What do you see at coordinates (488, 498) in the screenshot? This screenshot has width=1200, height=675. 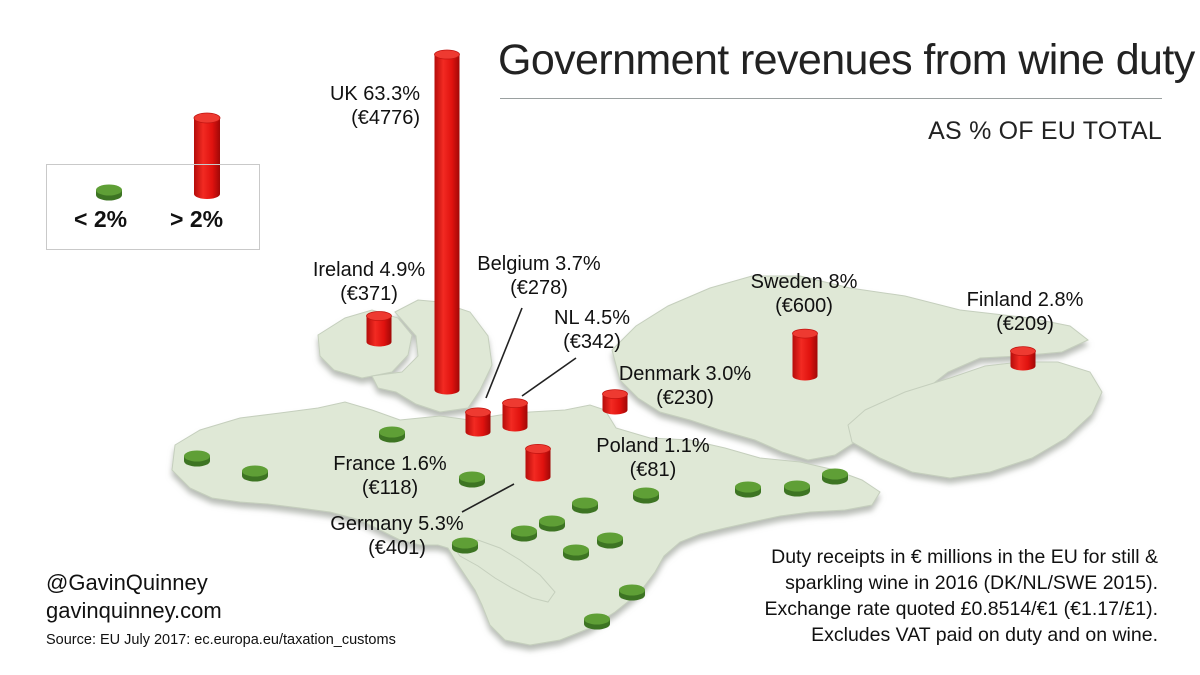 I see `leader-line-germany` at bounding box center [488, 498].